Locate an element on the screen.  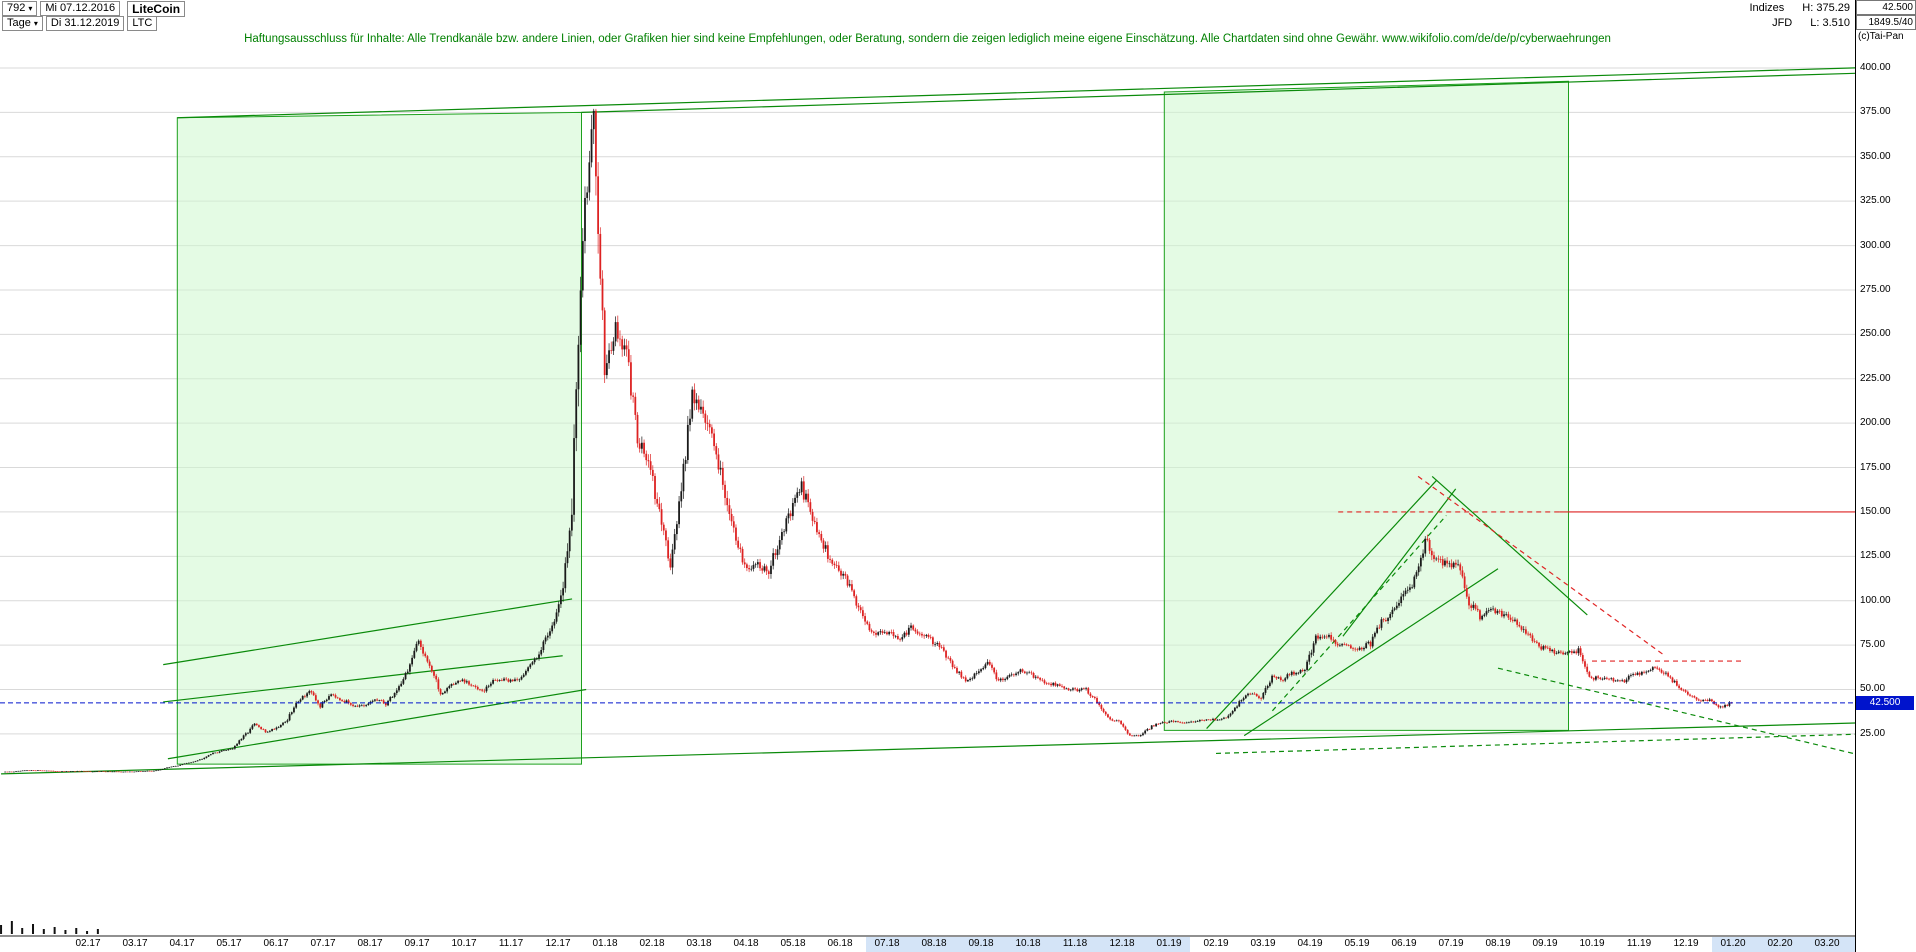
x-axis-label: 08.19 is located at coordinates (1498, 943).